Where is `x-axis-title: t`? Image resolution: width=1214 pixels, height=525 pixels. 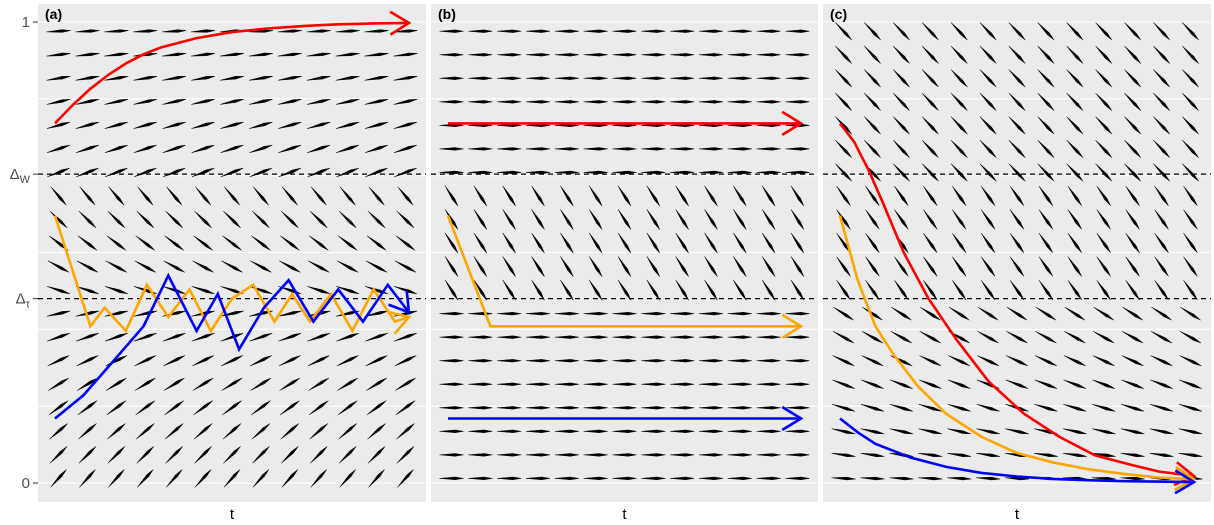
x-axis-title: t is located at coordinates (1017, 514).